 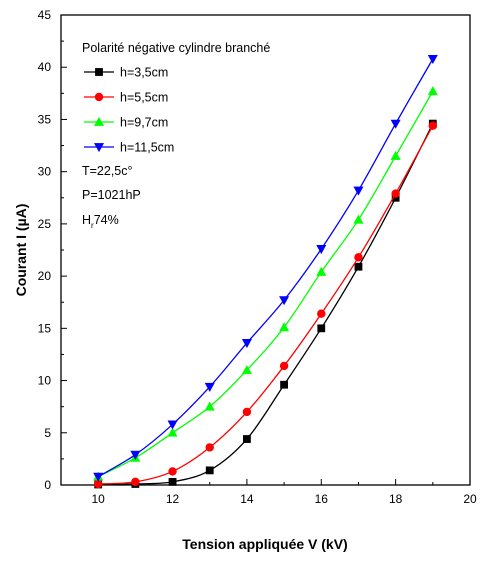 I want to click on y-tick-label: 10, so click(x=45, y=381).